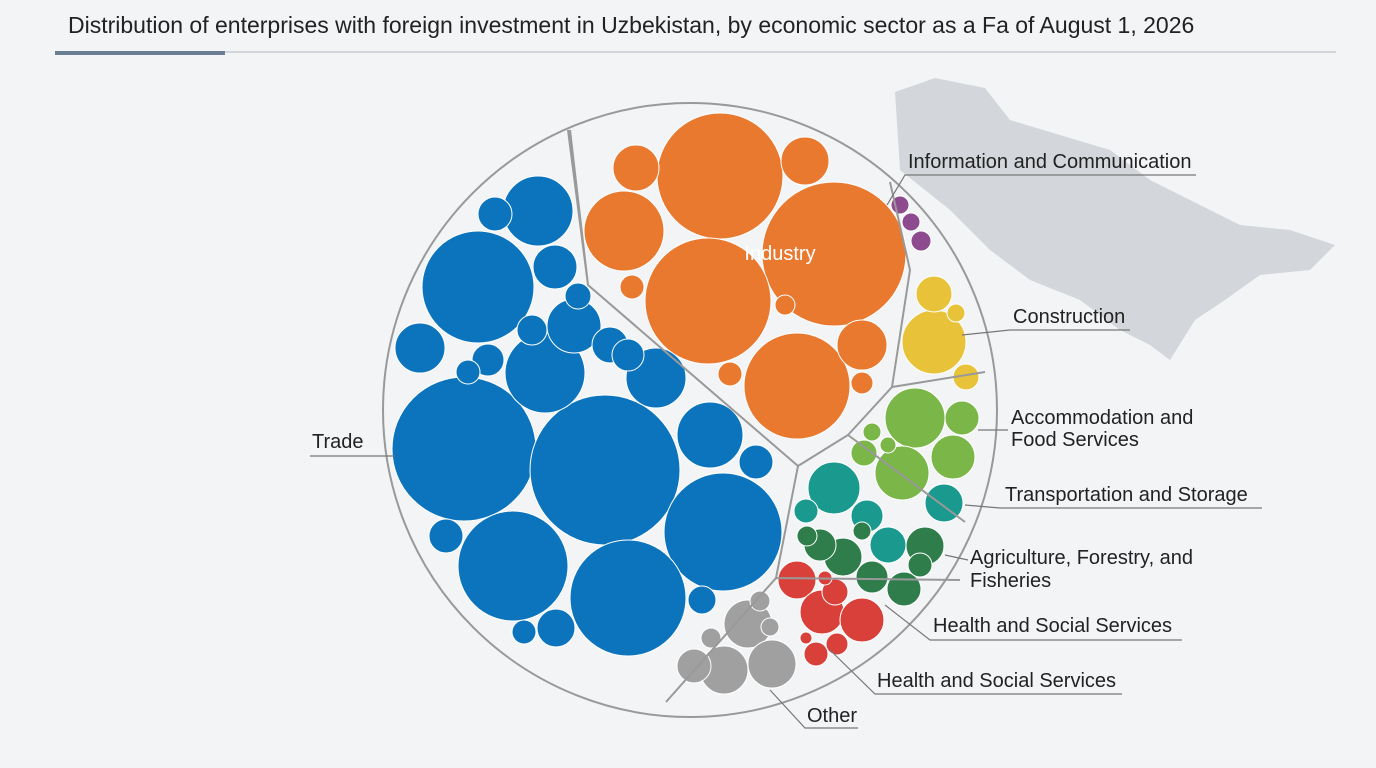  I want to click on sector-label: Transportation and Storage, so click(1126, 495).